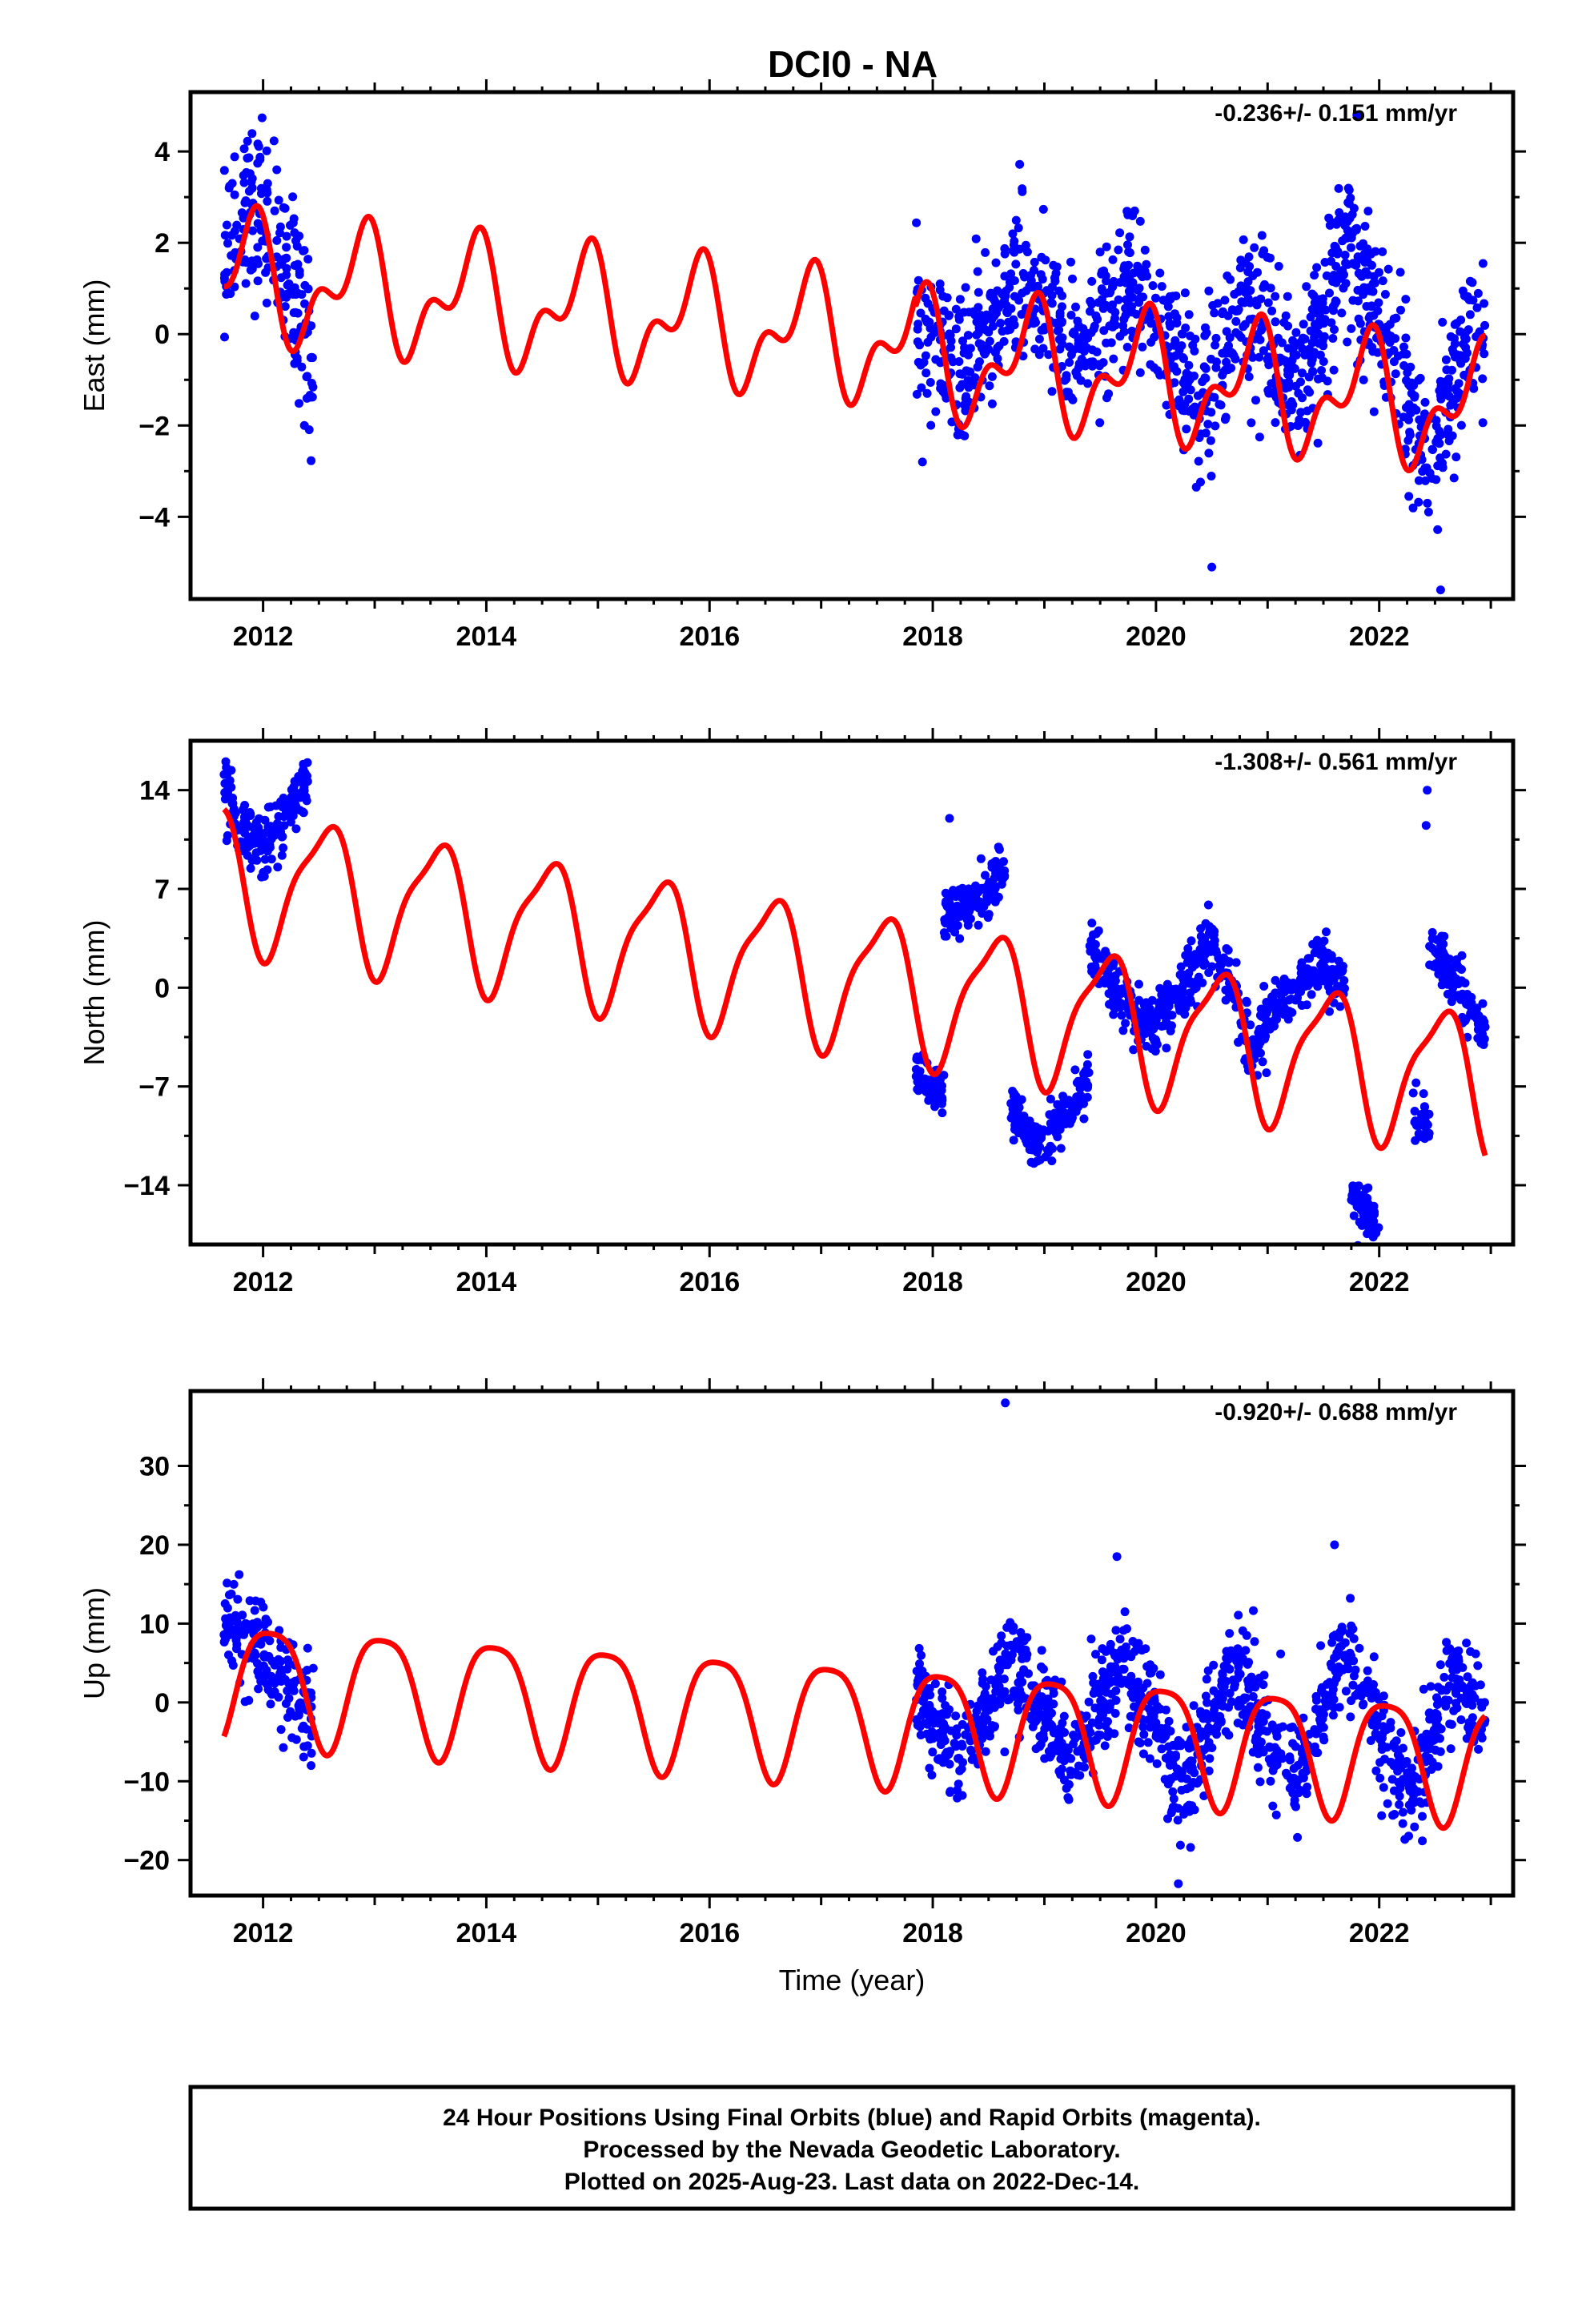  What do you see at coordinates (486, 1933) in the screenshot?
I see `x-tick-label: 2014` at bounding box center [486, 1933].